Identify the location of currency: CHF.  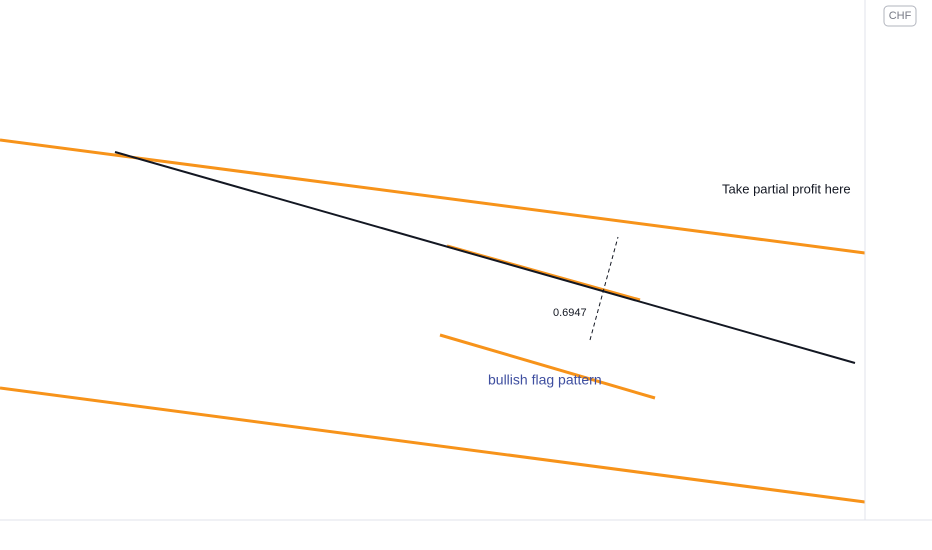
(900, 16).